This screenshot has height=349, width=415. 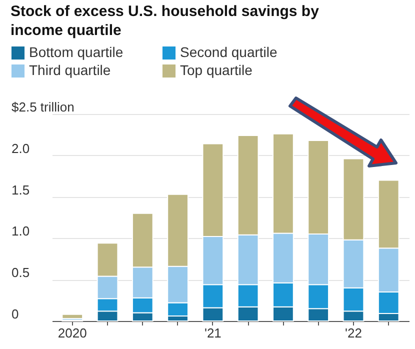 What do you see at coordinates (21, 231) in the screenshot?
I see `y-tick-label: 1.0` at bounding box center [21, 231].